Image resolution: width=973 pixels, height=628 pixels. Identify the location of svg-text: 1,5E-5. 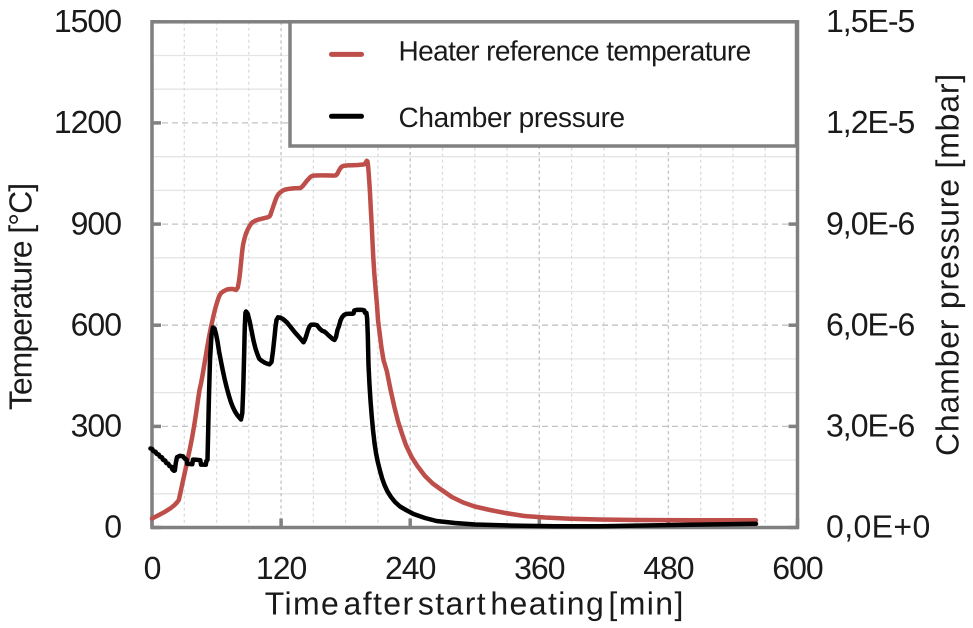
(870, 21).